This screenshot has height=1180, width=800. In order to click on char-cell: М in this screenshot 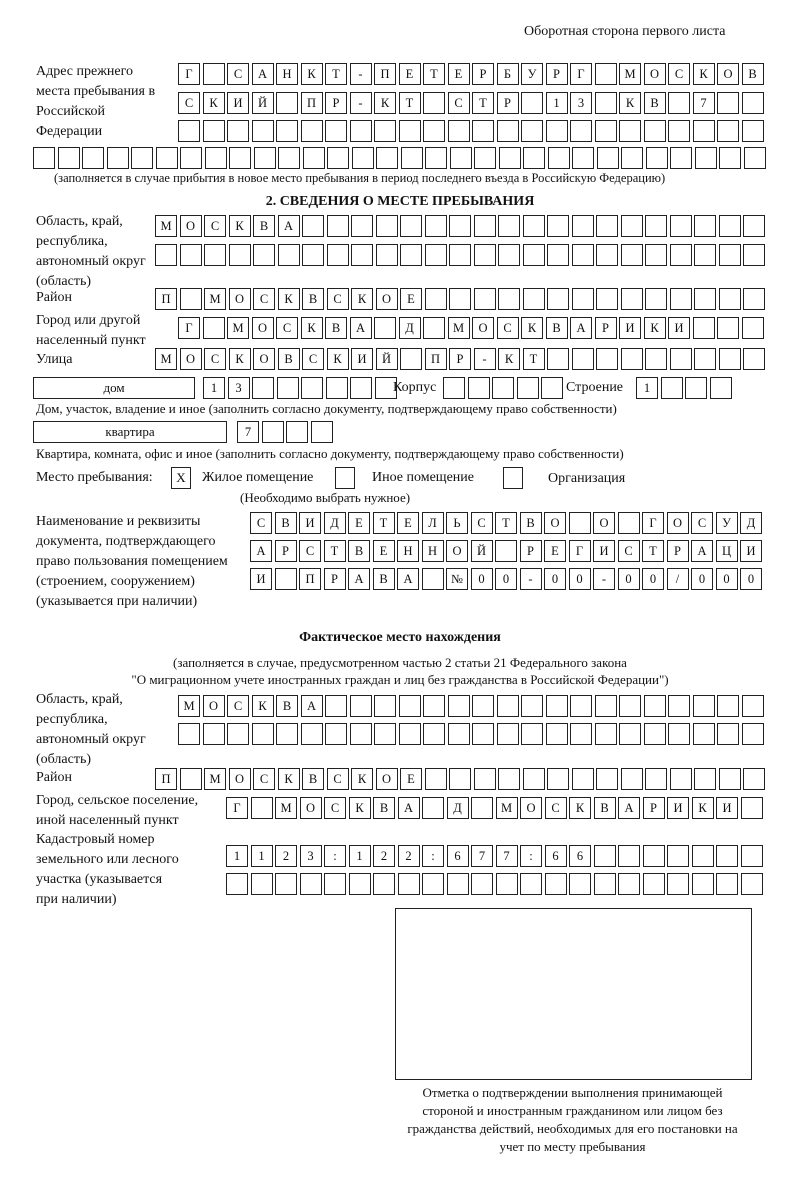, I will do `click(630, 74)`.